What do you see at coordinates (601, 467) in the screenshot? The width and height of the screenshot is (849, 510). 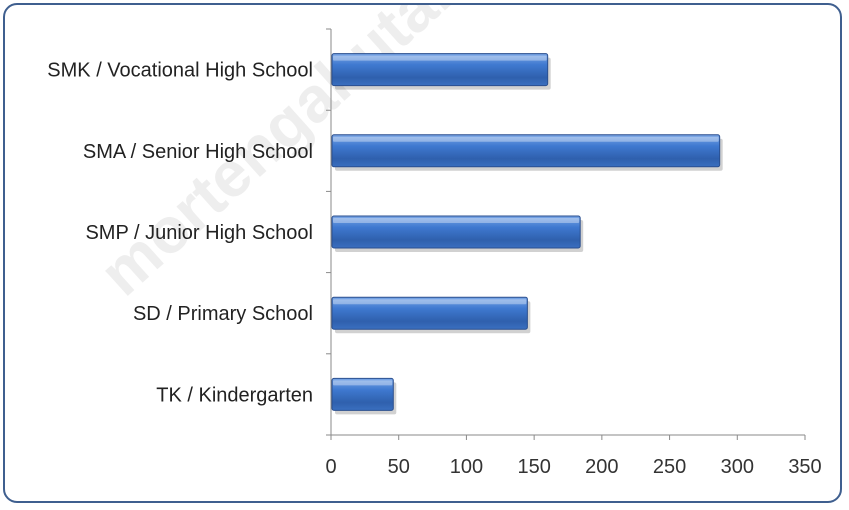 I see `x-tick-label: 200` at bounding box center [601, 467].